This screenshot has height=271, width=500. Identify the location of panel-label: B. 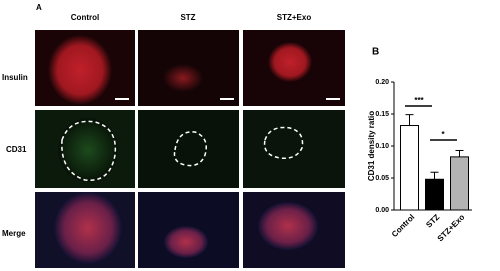
(375, 52).